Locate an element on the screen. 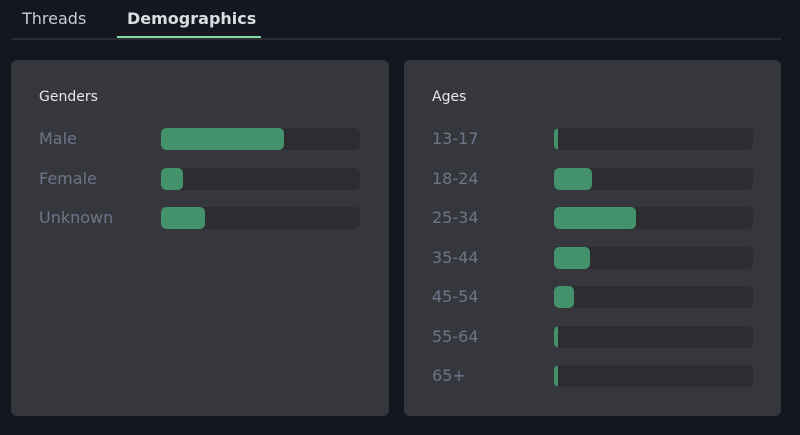  genders-row: Unknown is located at coordinates (200, 218).